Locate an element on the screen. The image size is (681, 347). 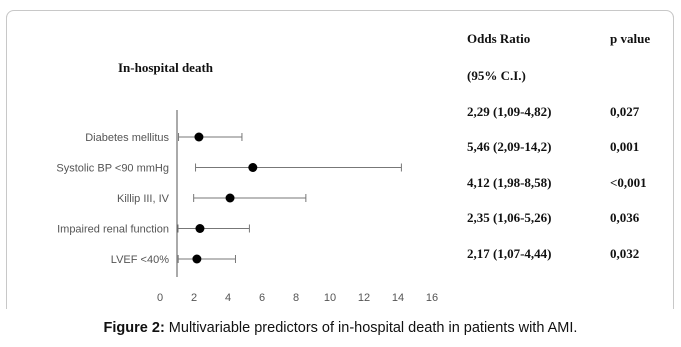
table-or-ci-3: 4,12 (1,98-8,58) is located at coordinates (509, 182).